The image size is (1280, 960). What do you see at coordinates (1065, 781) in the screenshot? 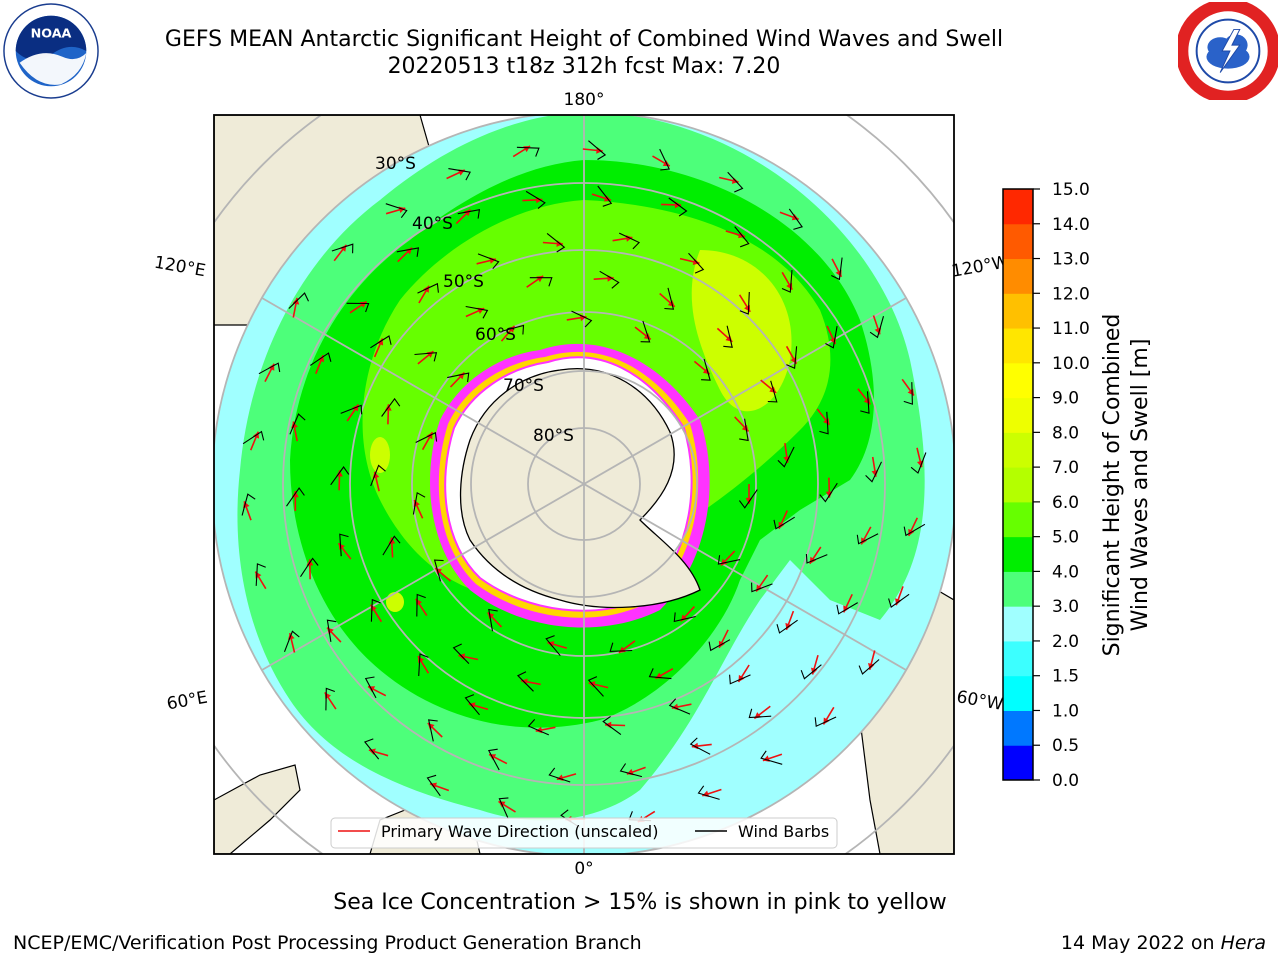
I see `colorbar-tick-label: 0.0` at bounding box center [1065, 781].